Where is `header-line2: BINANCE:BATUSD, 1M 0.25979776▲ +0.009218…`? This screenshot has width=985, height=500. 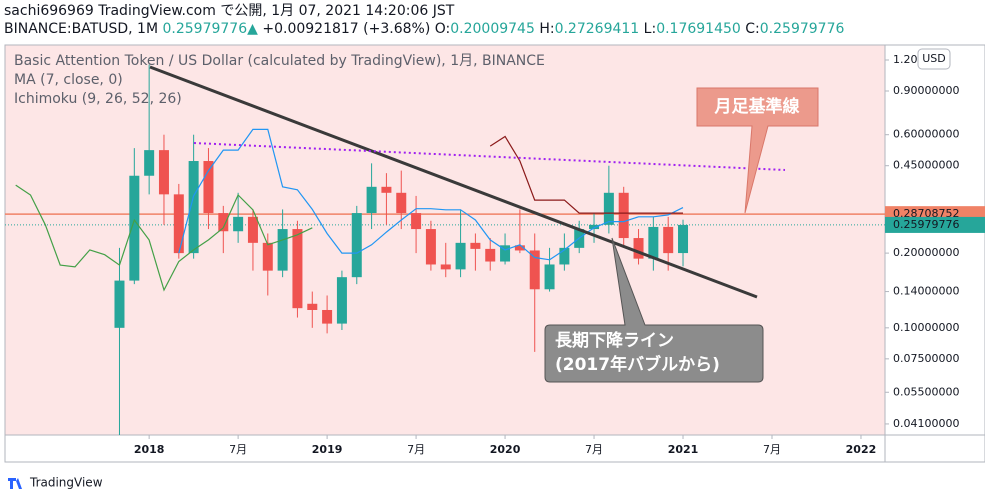 header-line2: BINANCE:BATUSD, 1M 0.25979776▲ +0.009218… is located at coordinates (424, 29).